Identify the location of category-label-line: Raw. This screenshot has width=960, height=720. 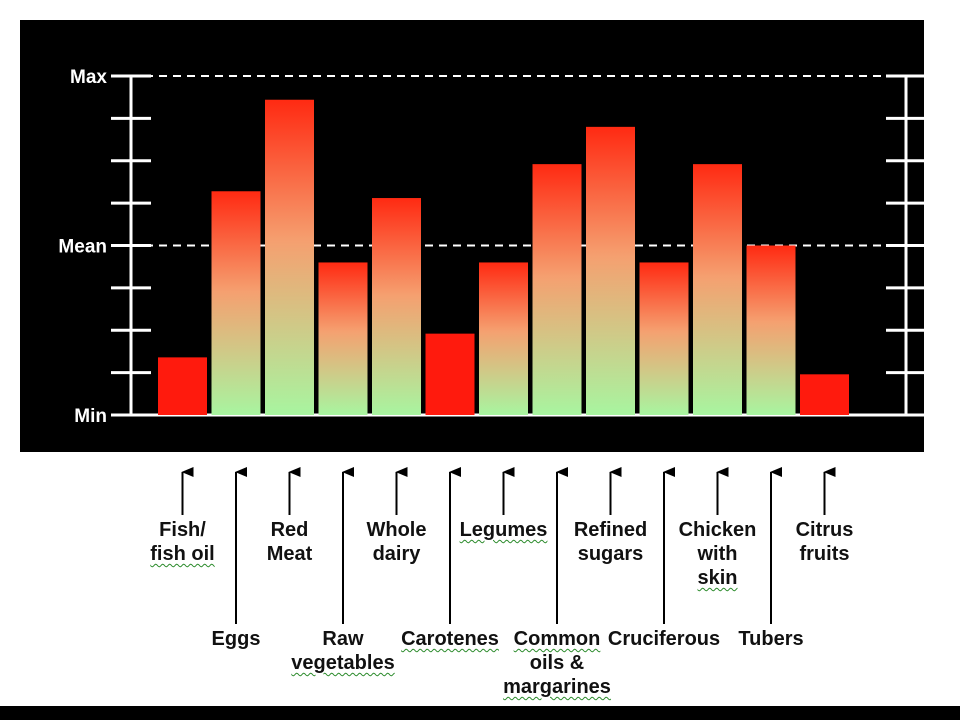
(342, 639).